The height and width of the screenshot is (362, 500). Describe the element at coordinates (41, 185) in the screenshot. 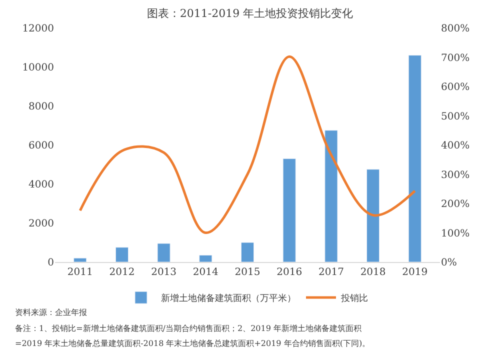

I see `y-tick-label: 4000` at that location.